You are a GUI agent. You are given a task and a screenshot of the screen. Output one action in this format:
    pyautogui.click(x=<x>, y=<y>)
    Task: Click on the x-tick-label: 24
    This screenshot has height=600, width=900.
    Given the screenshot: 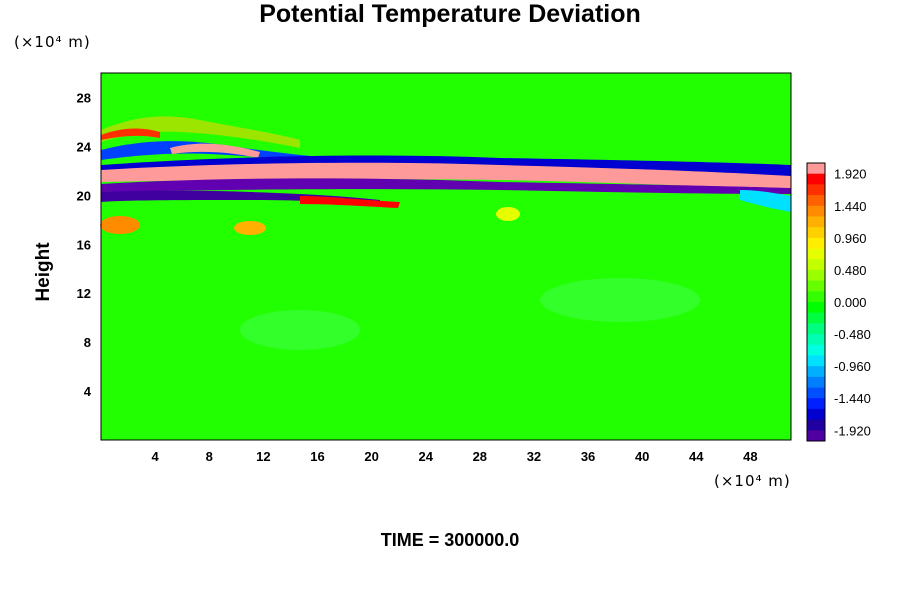 What is the action you would take?
    pyautogui.click(x=425, y=456)
    